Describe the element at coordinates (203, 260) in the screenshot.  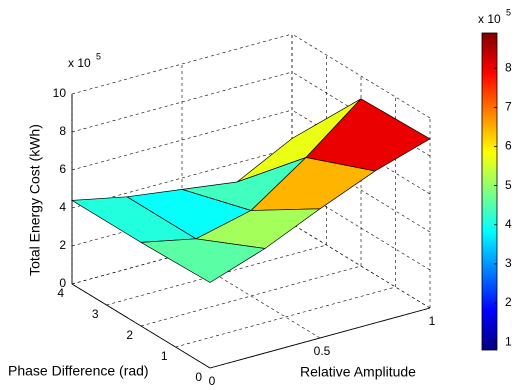
I see `surface-patch` at that location.